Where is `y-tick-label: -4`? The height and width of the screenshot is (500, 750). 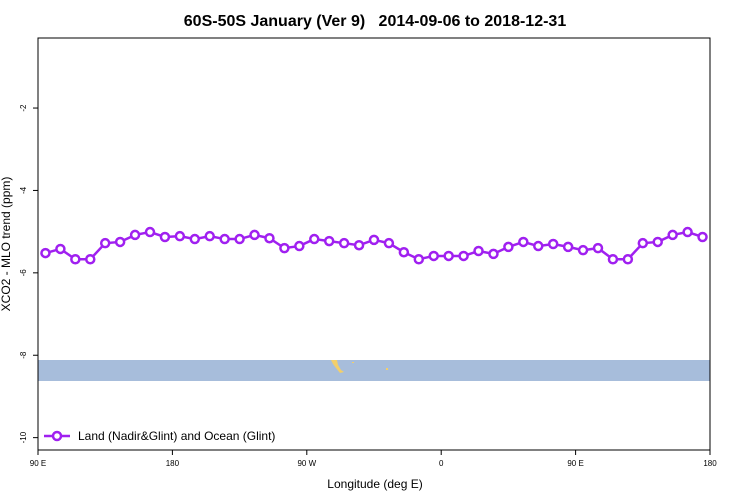 y-tick-label: -4 is located at coordinates (23, 190).